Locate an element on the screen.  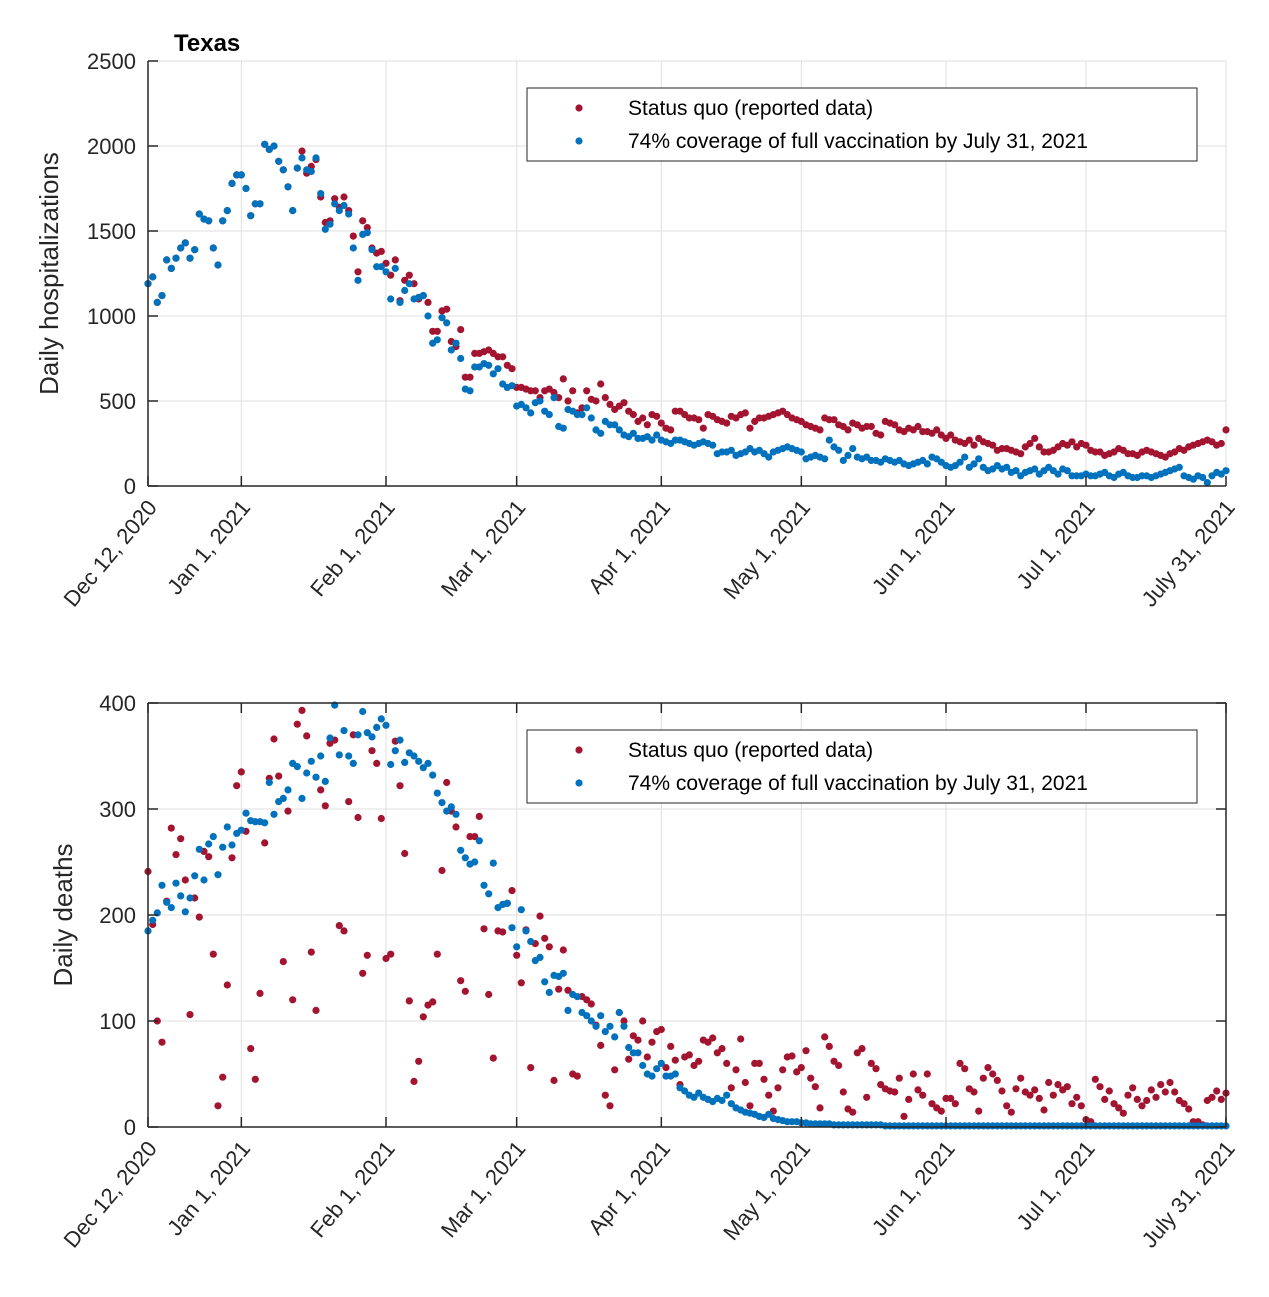
legend-box is located at coordinates (862, 124).